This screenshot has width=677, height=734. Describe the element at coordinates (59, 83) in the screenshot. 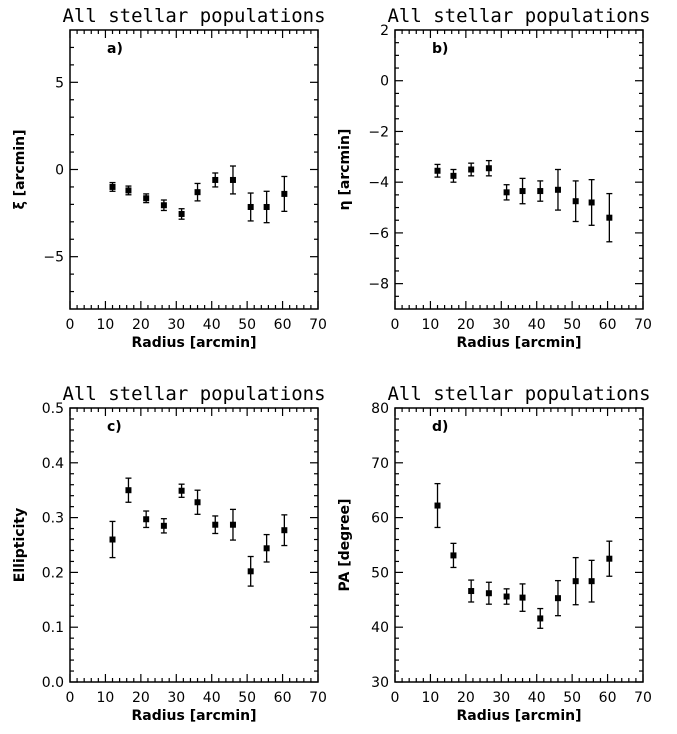

I see `chart-0-y-tick-label: 5` at that location.